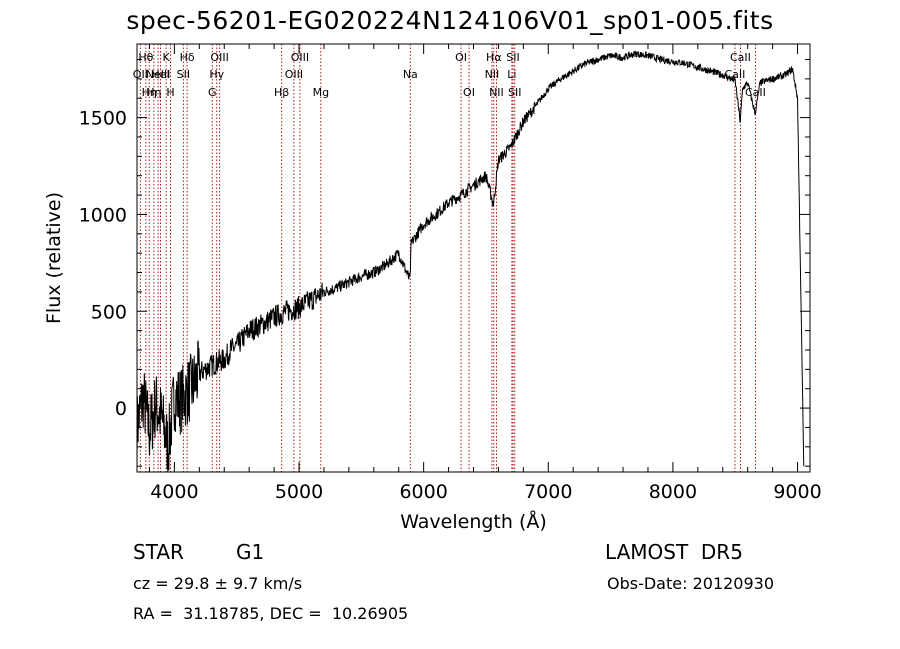 The height and width of the screenshot is (649, 900). I want to click on y-tick-label: 0, so click(121, 409).